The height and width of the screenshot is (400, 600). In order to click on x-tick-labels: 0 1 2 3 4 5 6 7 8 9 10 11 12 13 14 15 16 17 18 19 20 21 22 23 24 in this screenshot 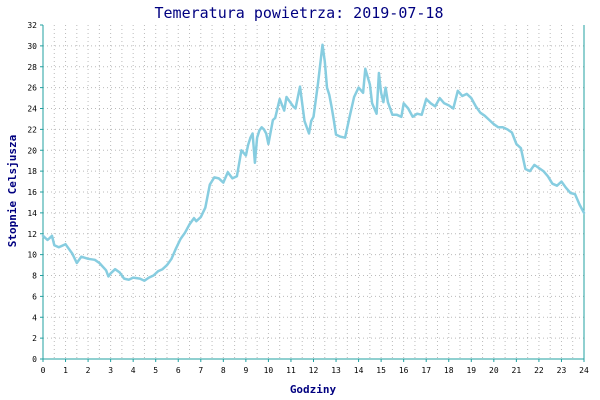, I will do `click(315, 370)`.